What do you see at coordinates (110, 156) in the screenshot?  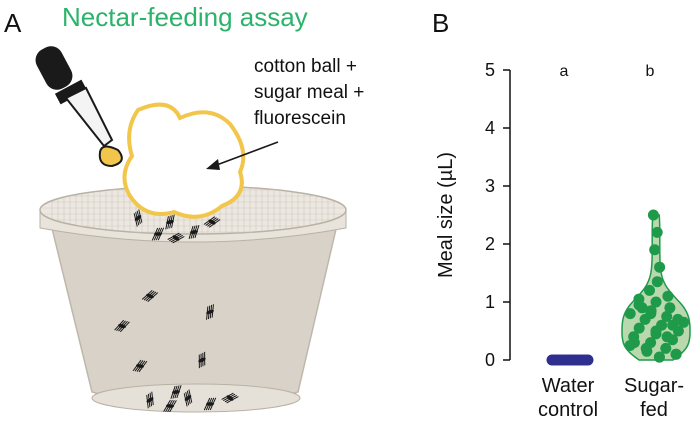 I see `sugar-drop` at bounding box center [110, 156].